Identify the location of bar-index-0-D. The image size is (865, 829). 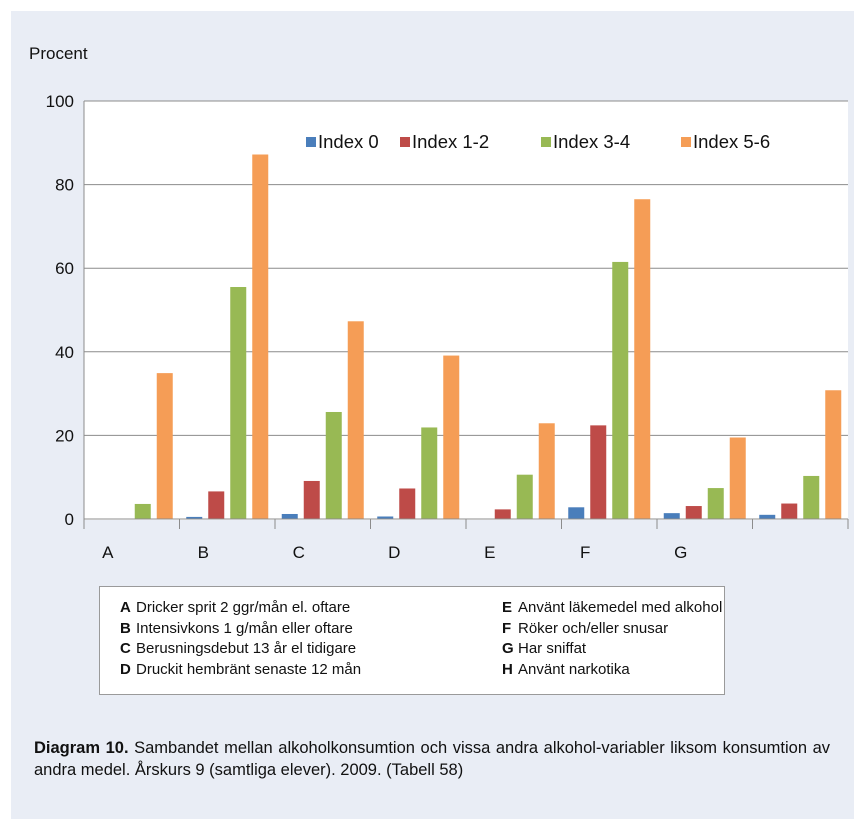
(385, 517).